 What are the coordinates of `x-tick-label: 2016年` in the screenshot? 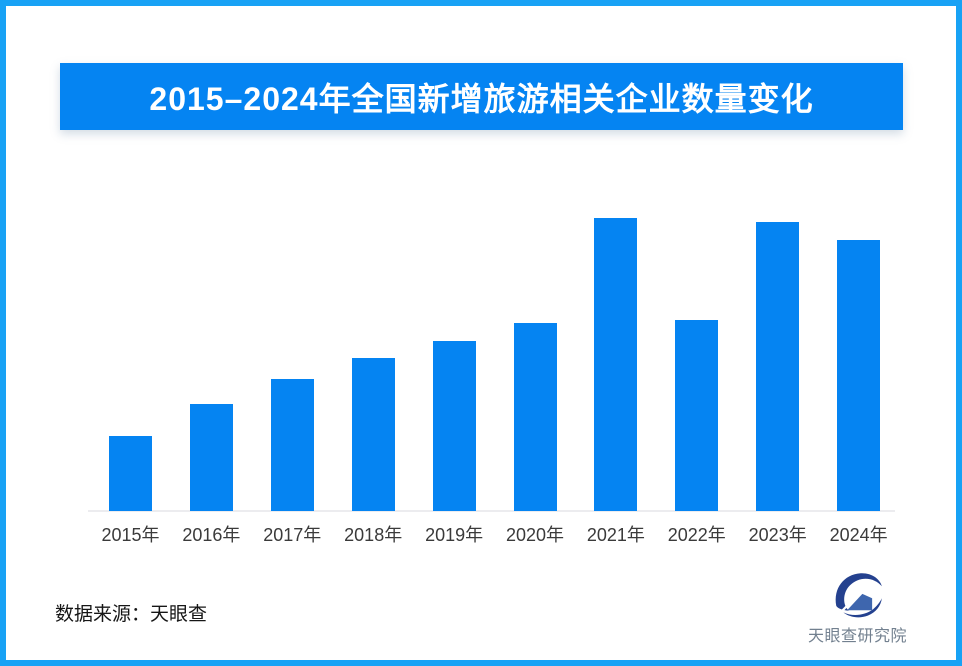 It's located at (211, 535).